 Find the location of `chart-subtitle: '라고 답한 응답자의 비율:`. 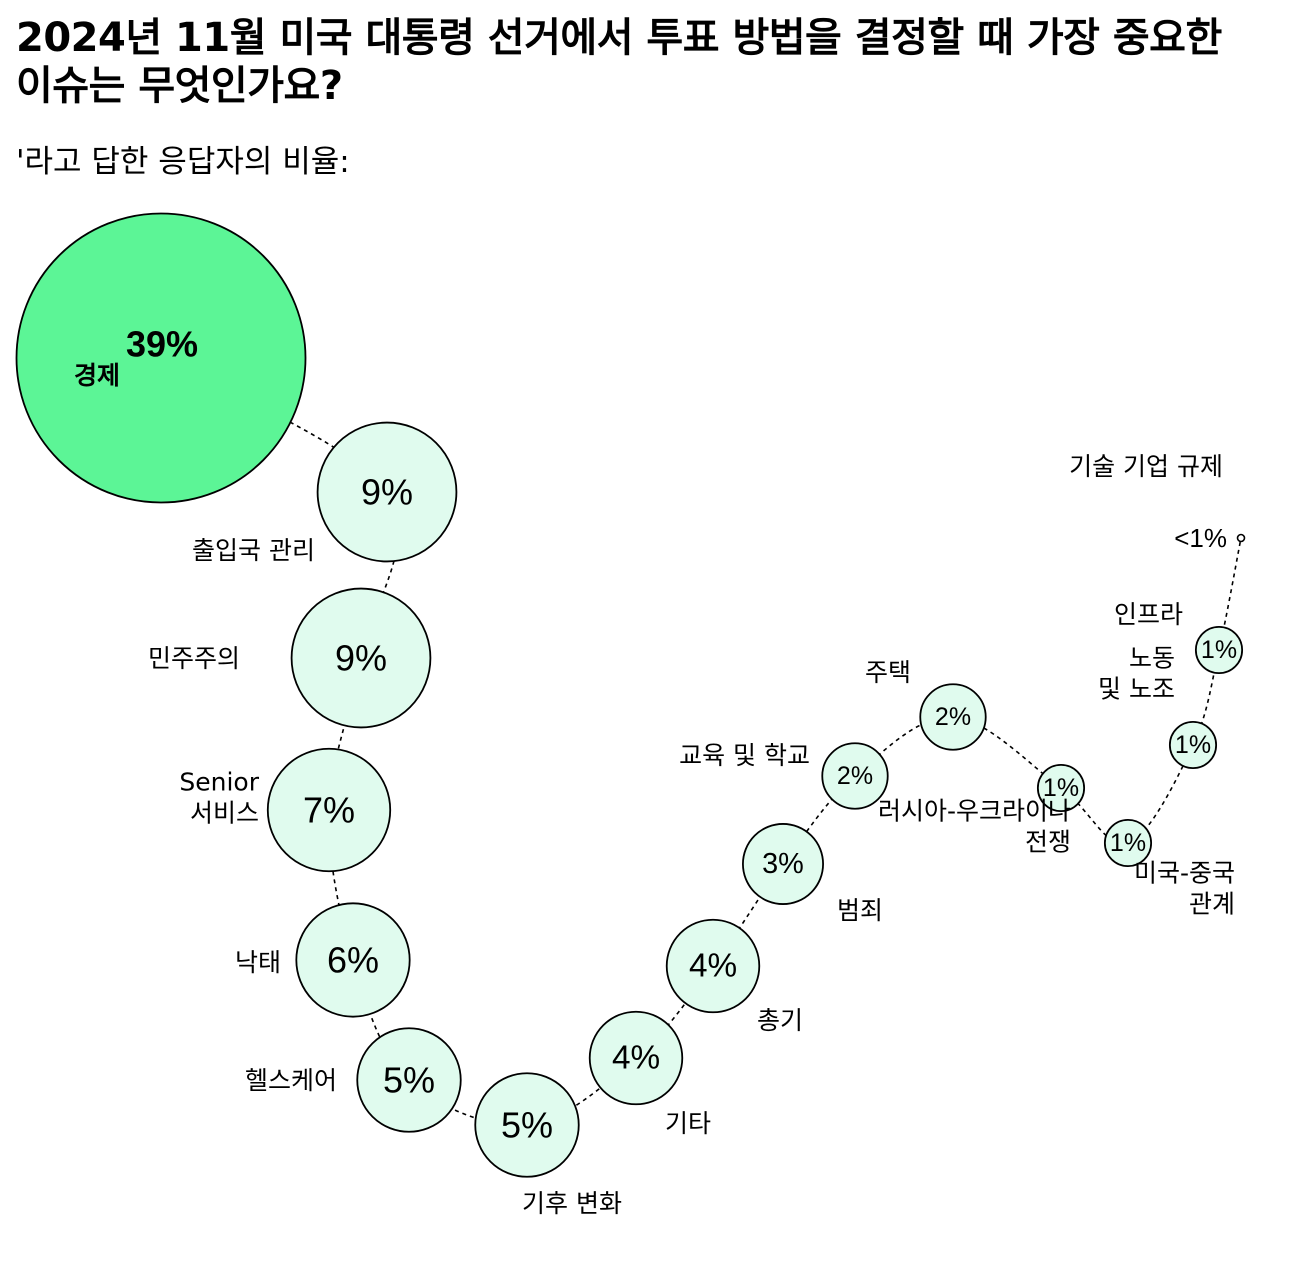

chart-subtitle: '라고 답한 응답자의 비율: is located at coordinates (183, 162).